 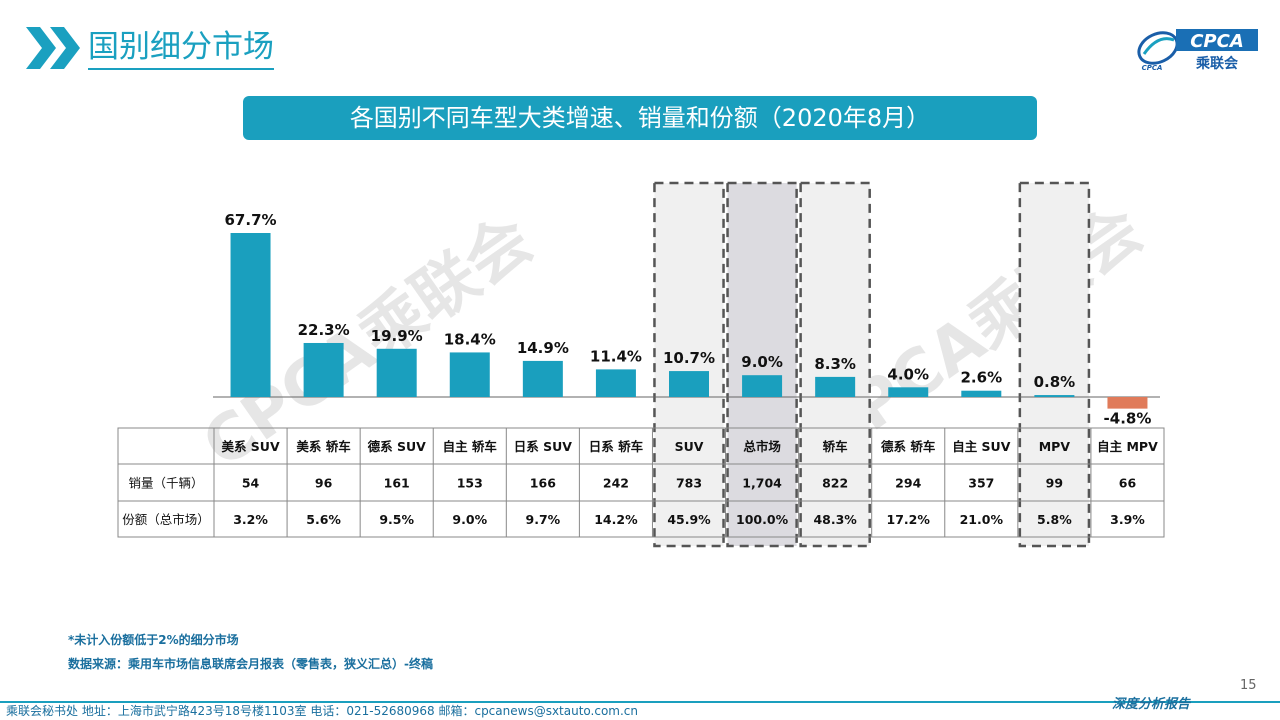 What do you see at coordinates (397, 446) in the screenshot?
I see `table-header-2: 德系 SUV` at bounding box center [397, 446].